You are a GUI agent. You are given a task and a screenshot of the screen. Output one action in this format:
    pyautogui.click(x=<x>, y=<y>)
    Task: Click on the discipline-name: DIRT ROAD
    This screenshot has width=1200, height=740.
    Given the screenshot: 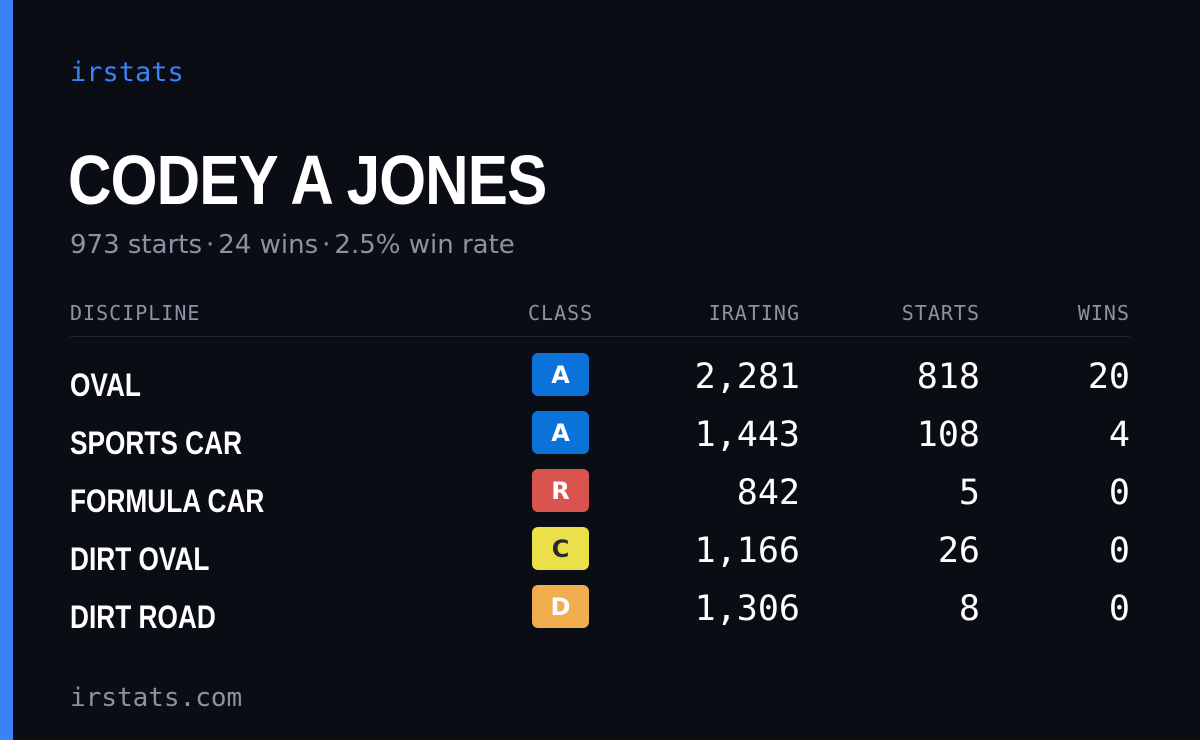 What is the action you would take?
    pyautogui.click(x=143, y=617)
    